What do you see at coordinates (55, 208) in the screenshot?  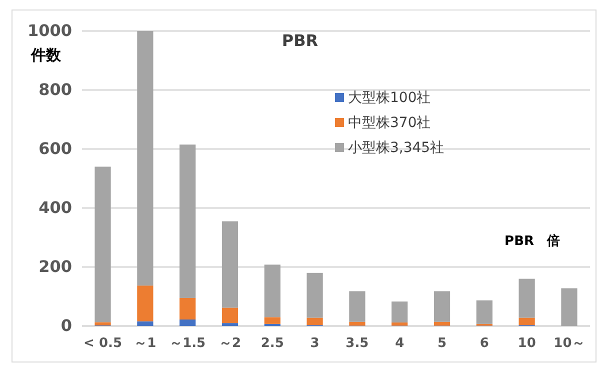 I see `y-tick-label: 400` at bounding box center [55, 208].